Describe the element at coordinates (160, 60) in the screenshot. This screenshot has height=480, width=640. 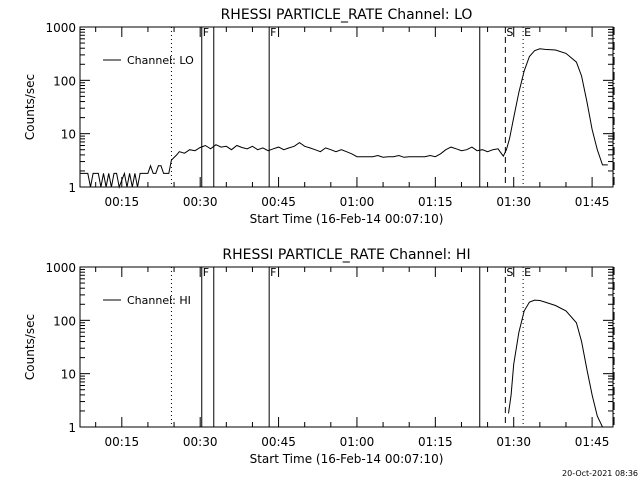
I see `legend-label: Channel: LO` at that location.